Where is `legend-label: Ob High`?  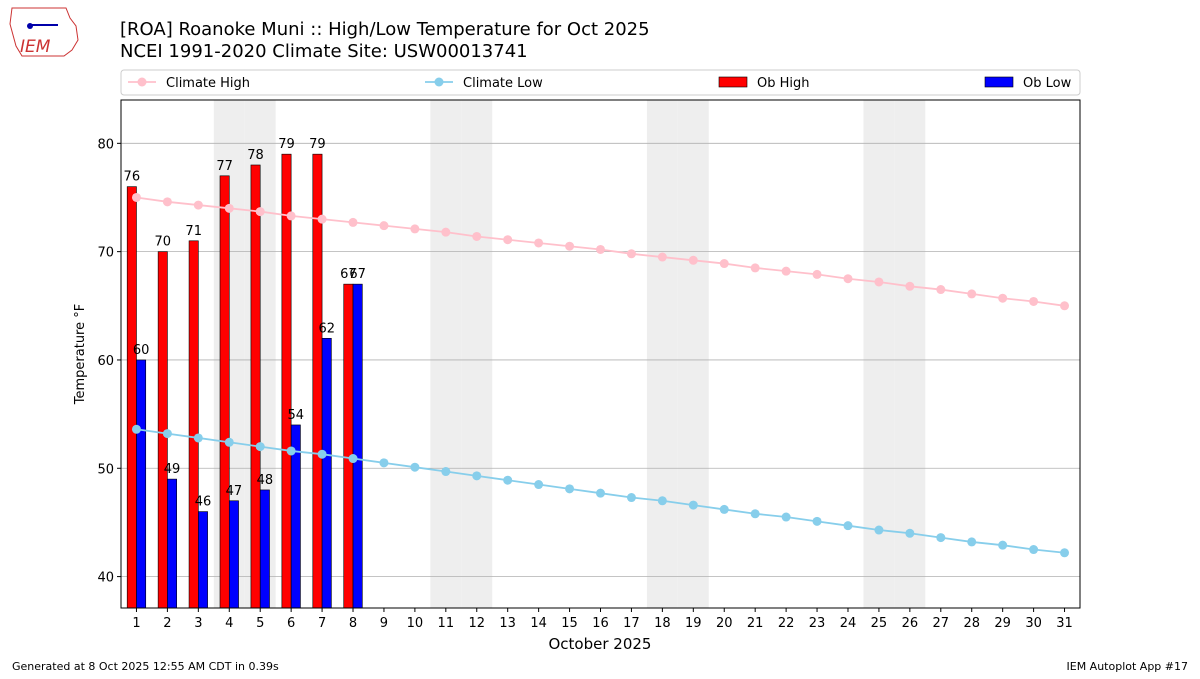
legend-label: Ob High is located at coordinates (783, 83).